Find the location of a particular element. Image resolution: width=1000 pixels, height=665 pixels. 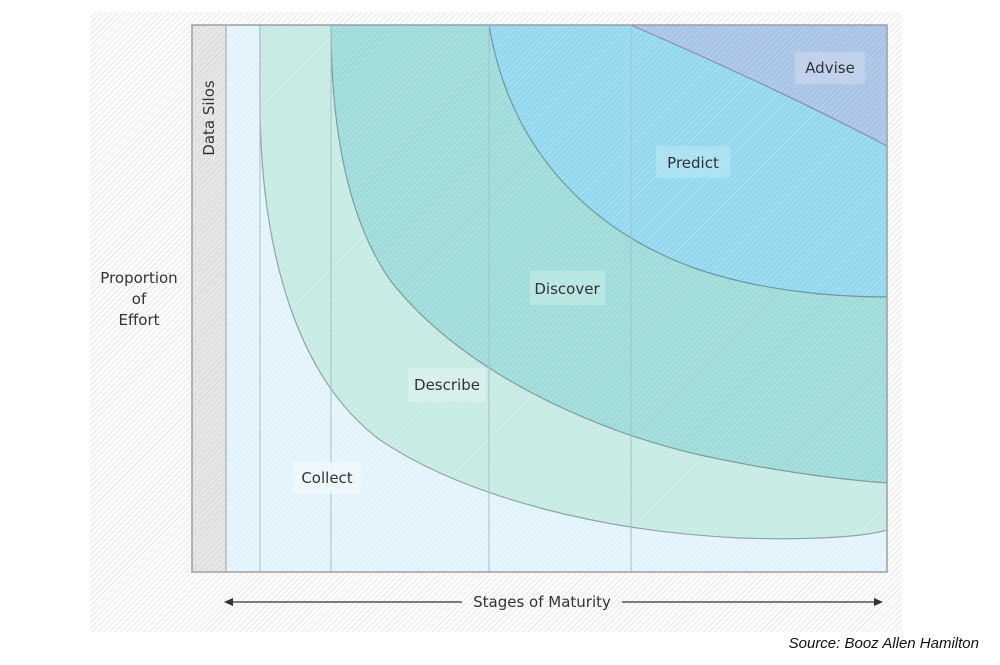

label-collect: Collect is located at coordinates (327, 478).